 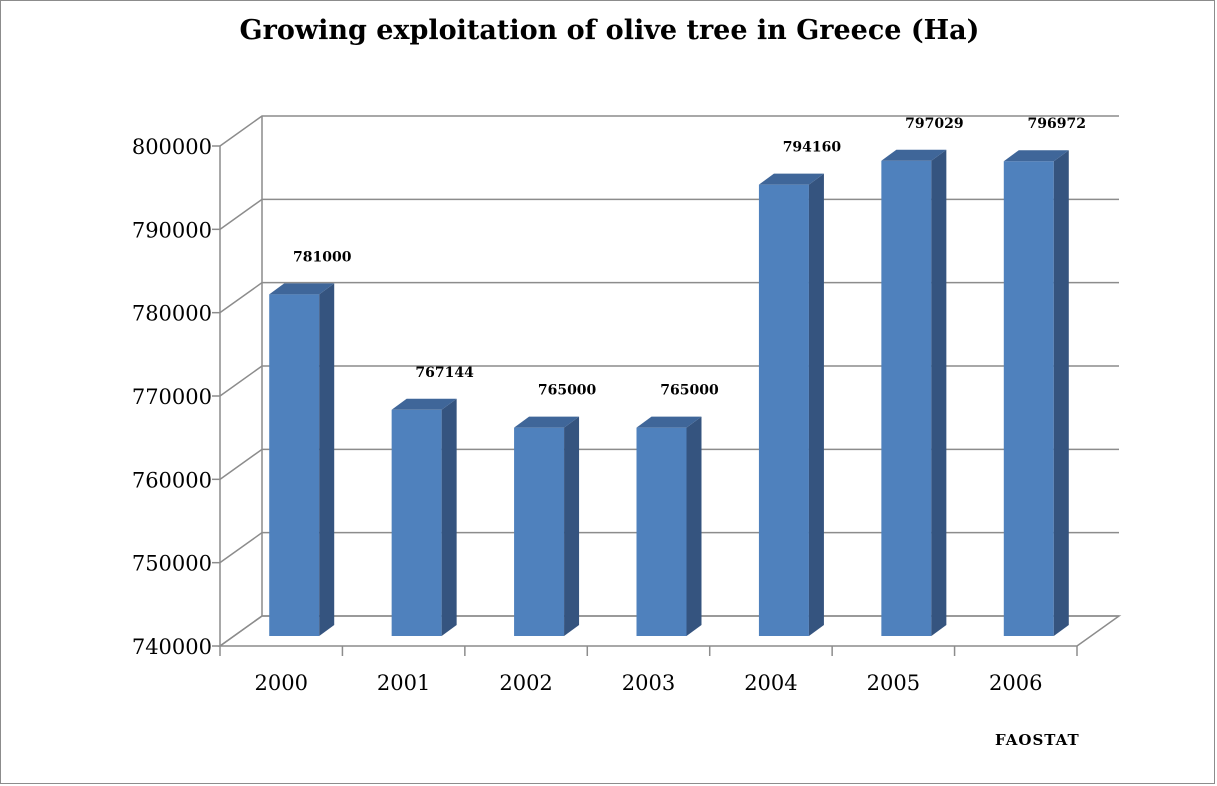 I want to click on chart-source: FAOSTAT, so click(x=1037, y=740).